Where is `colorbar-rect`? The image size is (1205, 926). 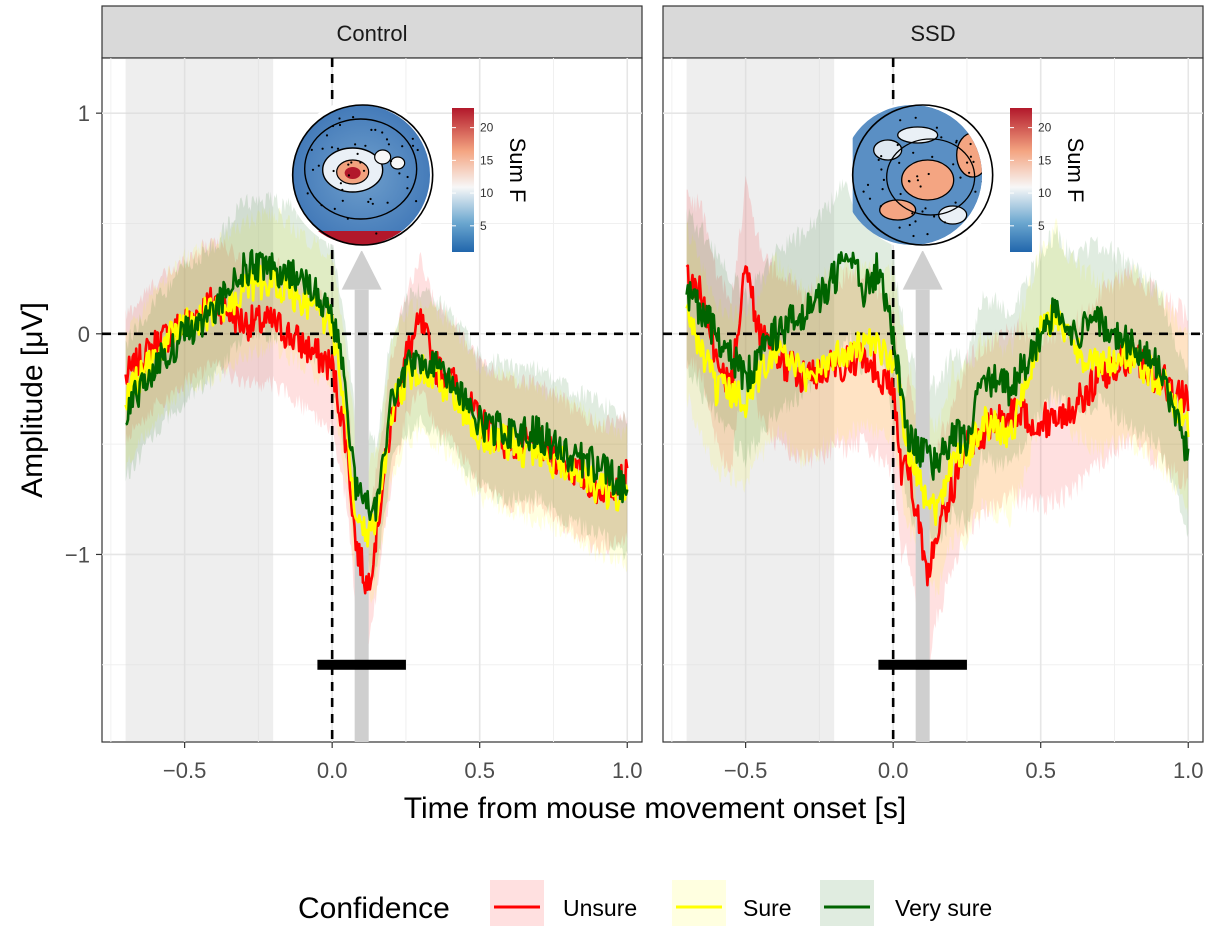 colorbar-rect is located at coordinates (1021, 180).